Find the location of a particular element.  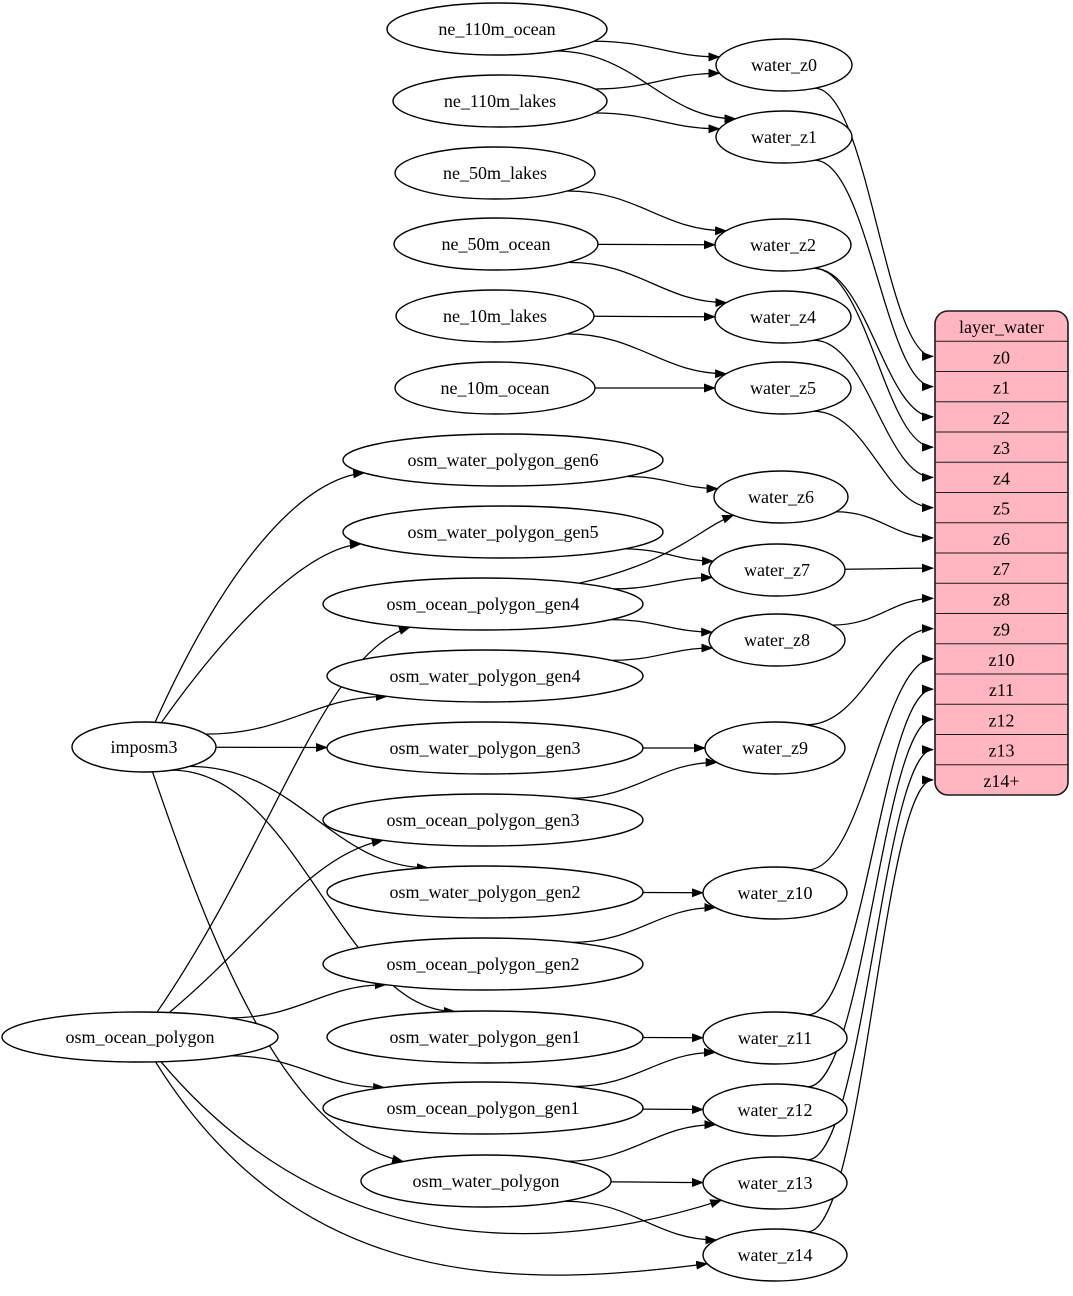

edge-water_z0-to-layer_water-z0 is located at coordinates (874, 224).